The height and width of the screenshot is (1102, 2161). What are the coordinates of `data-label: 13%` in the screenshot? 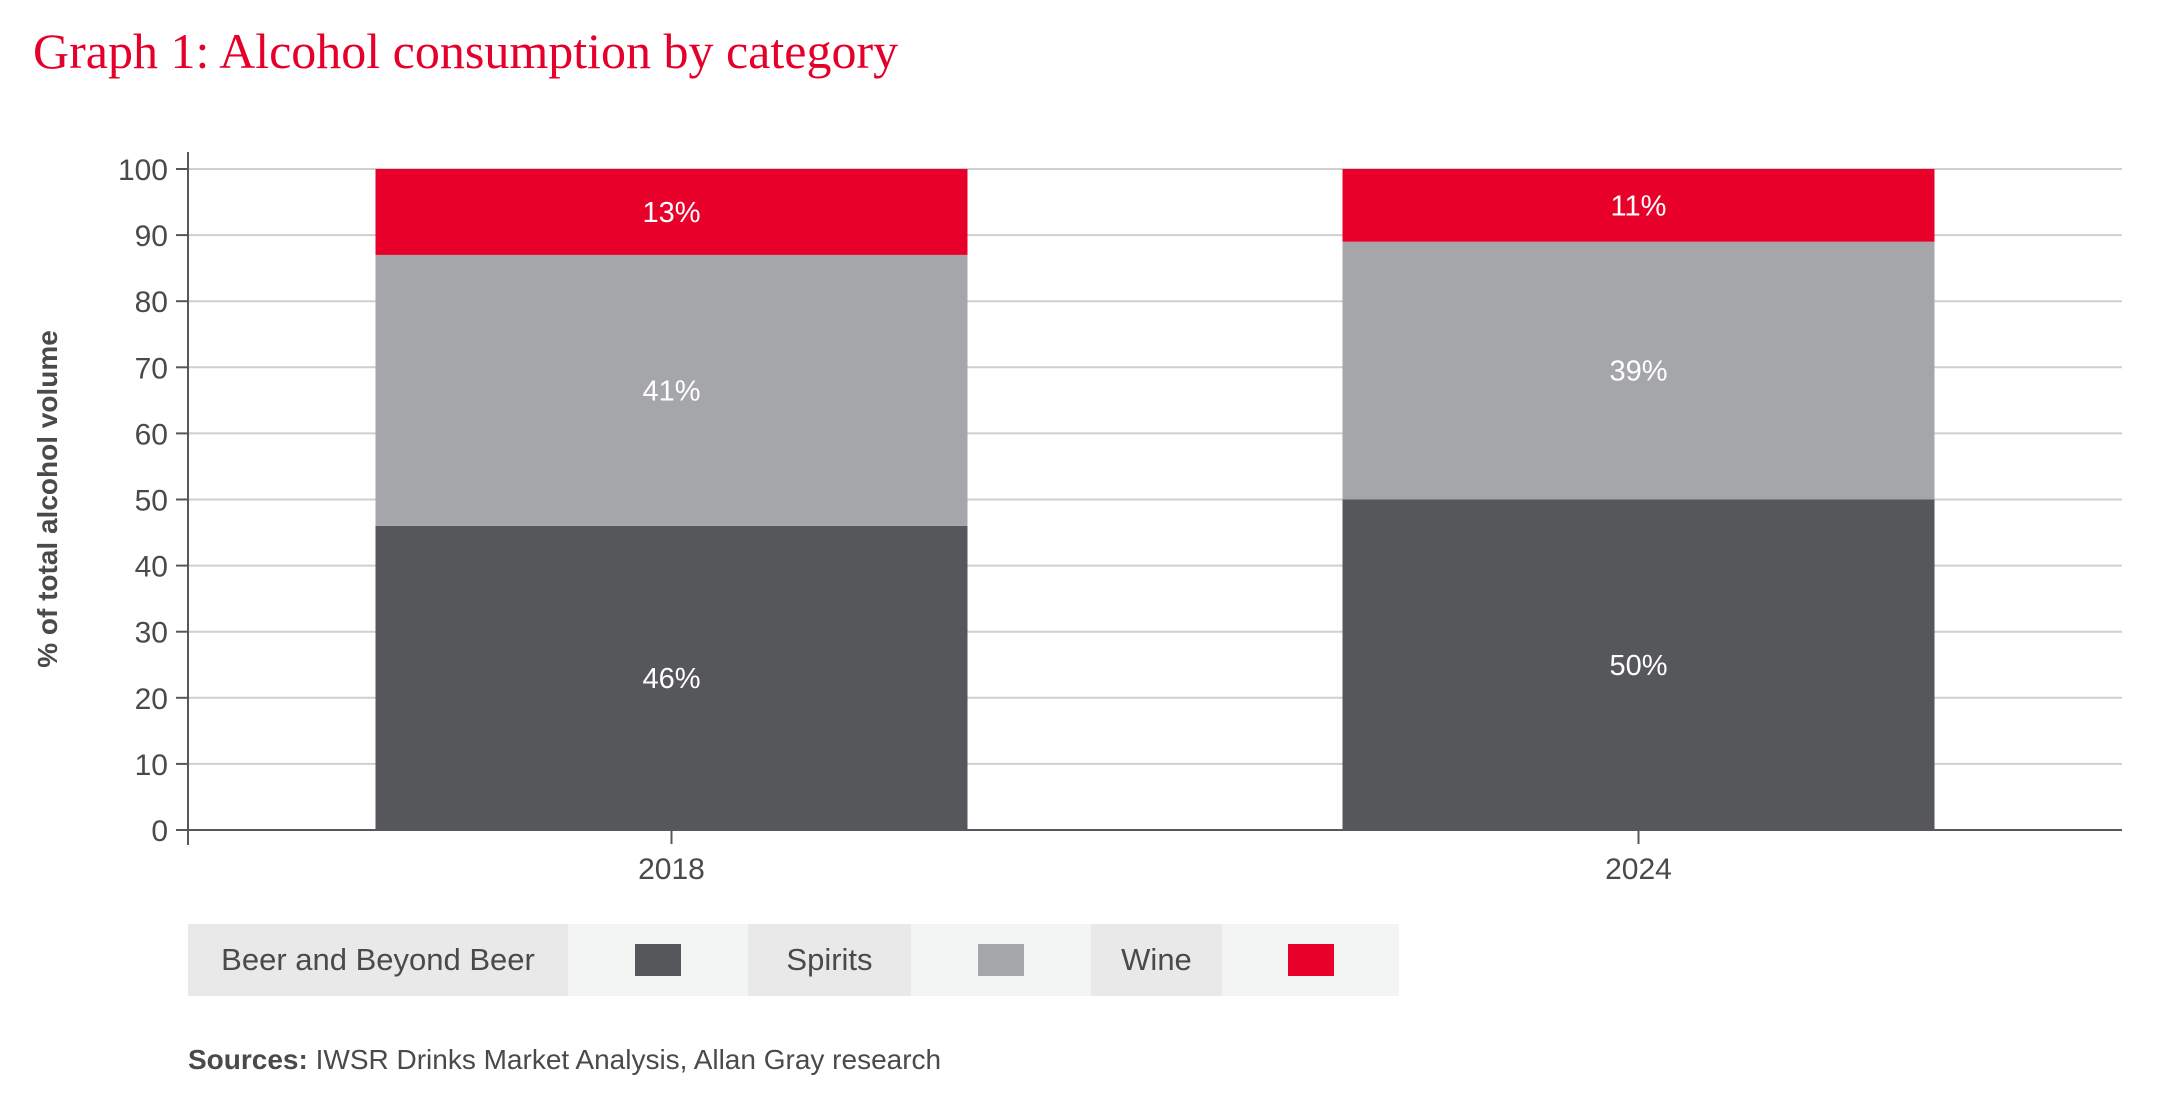 It's located at (671, 213).